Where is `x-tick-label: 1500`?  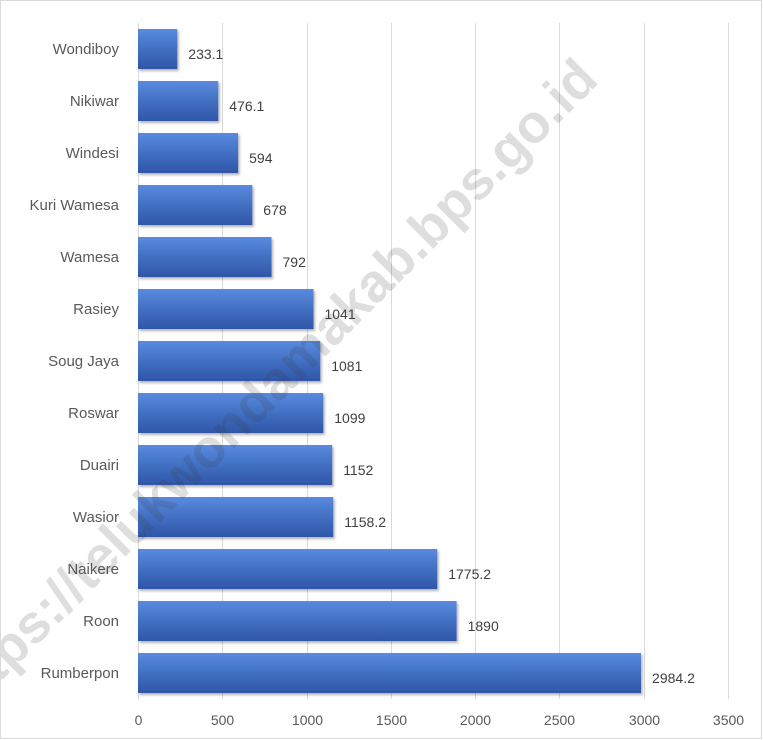
x-tick-label: 1500 is located at coordinates (391, 720).